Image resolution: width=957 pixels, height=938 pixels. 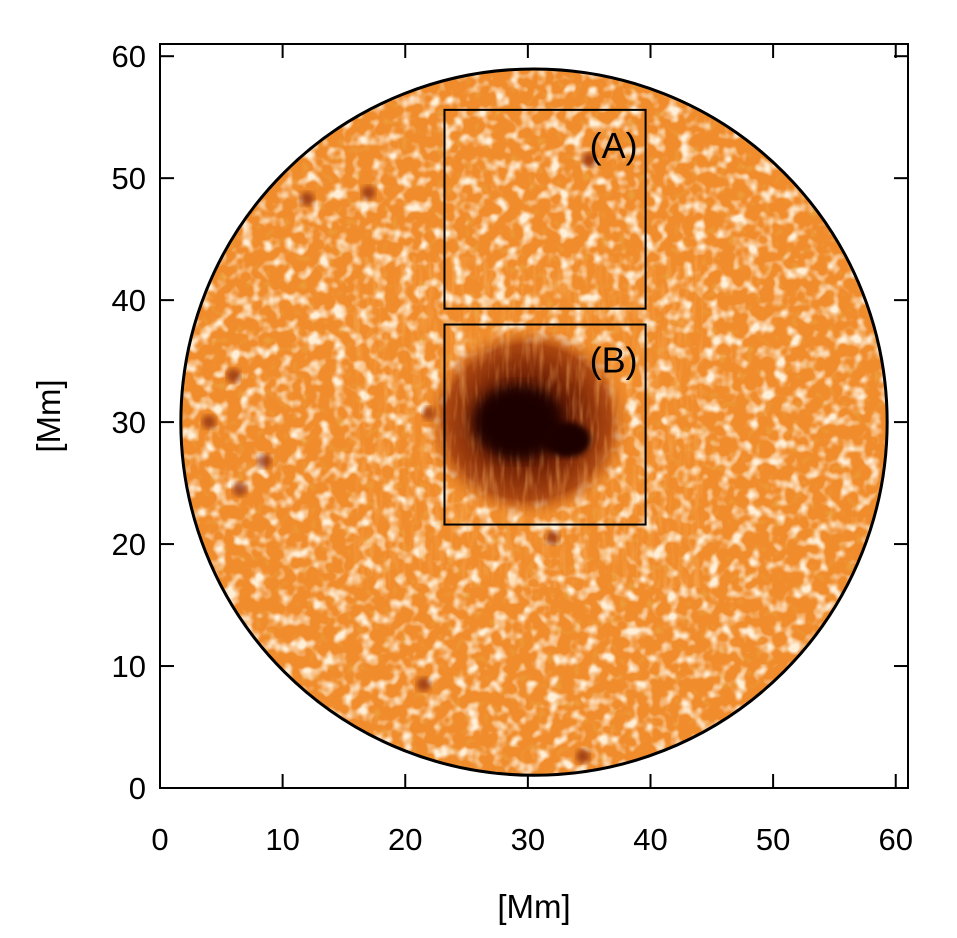 What do you see at coordinates (129, 666) in the screenshot?
I see `y-tick-label: 10` at bounding box center [129, 666].